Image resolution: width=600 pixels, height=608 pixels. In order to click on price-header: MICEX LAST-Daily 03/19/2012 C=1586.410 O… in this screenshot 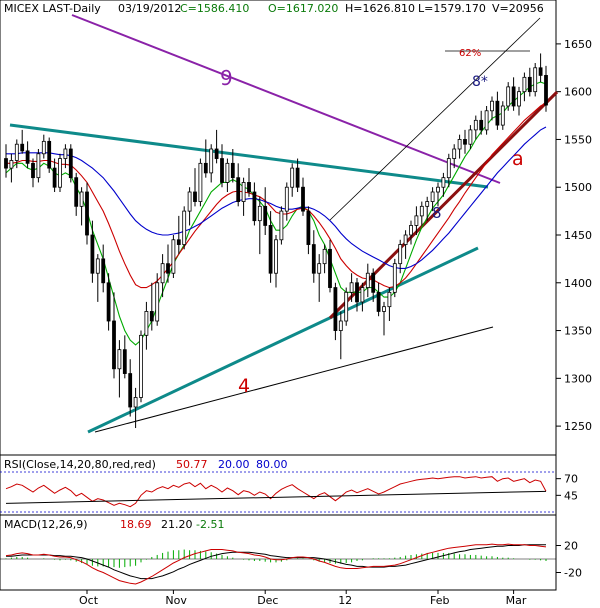, I will do `click(274, 8)`.